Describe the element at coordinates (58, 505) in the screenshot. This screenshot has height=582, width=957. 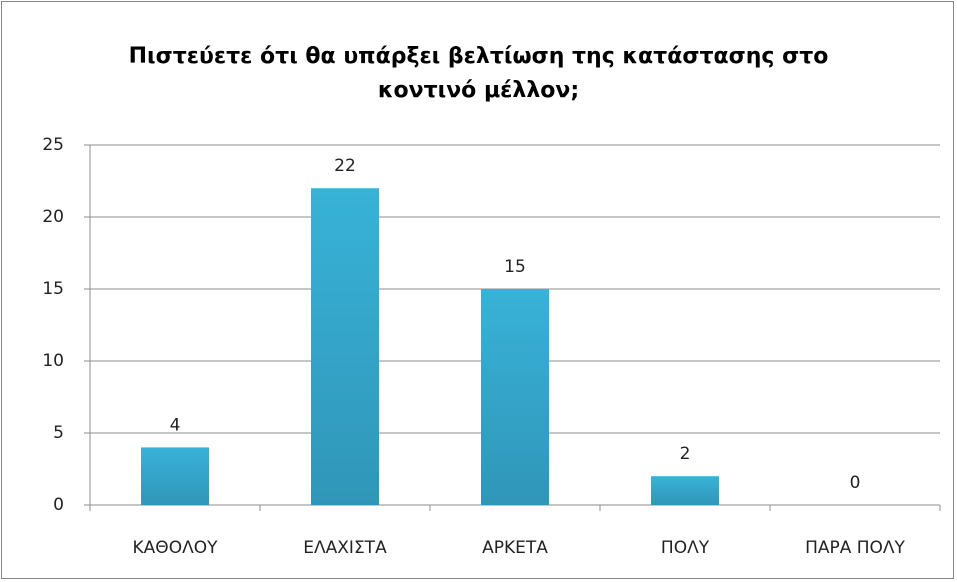
I see `y-tick-label: 0` at that location.